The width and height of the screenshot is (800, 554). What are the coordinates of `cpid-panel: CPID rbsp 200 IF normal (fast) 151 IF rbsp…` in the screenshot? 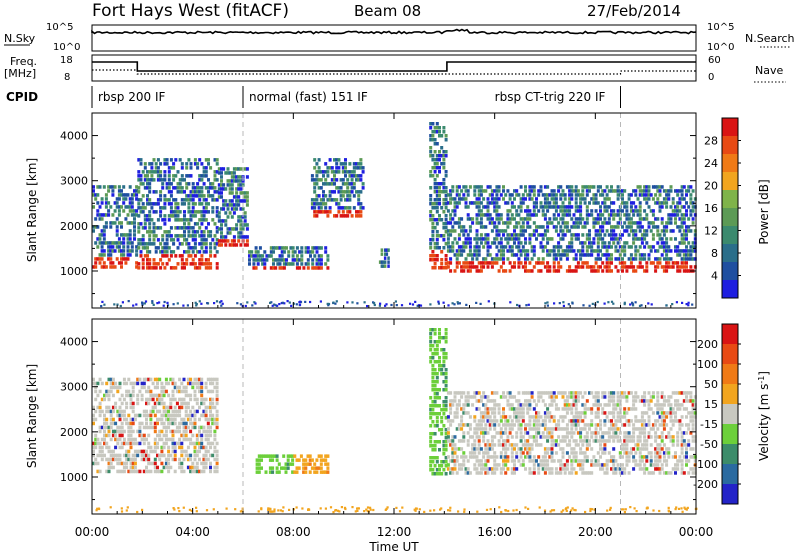 It's located at (313, 97).